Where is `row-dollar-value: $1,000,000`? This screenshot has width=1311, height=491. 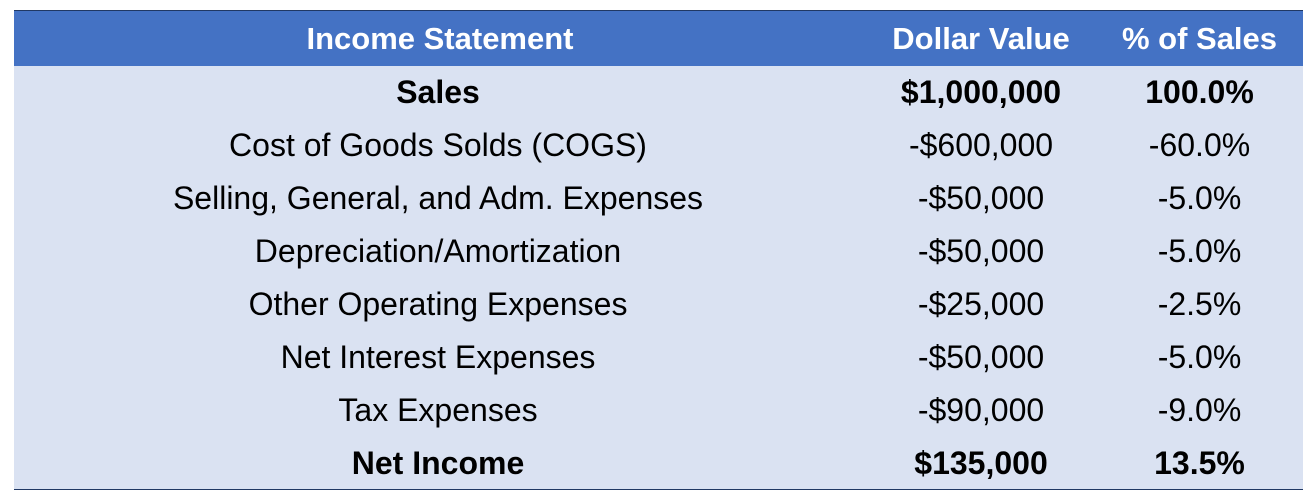
row-dollar-value: $1,000,000 is located at coordinates (981, 92).